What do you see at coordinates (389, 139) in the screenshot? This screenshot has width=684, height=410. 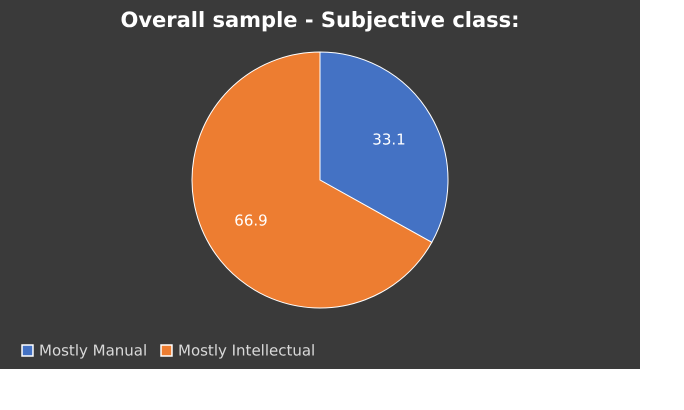 I see `data-label: 33.1` at bounding box center [389, 139].